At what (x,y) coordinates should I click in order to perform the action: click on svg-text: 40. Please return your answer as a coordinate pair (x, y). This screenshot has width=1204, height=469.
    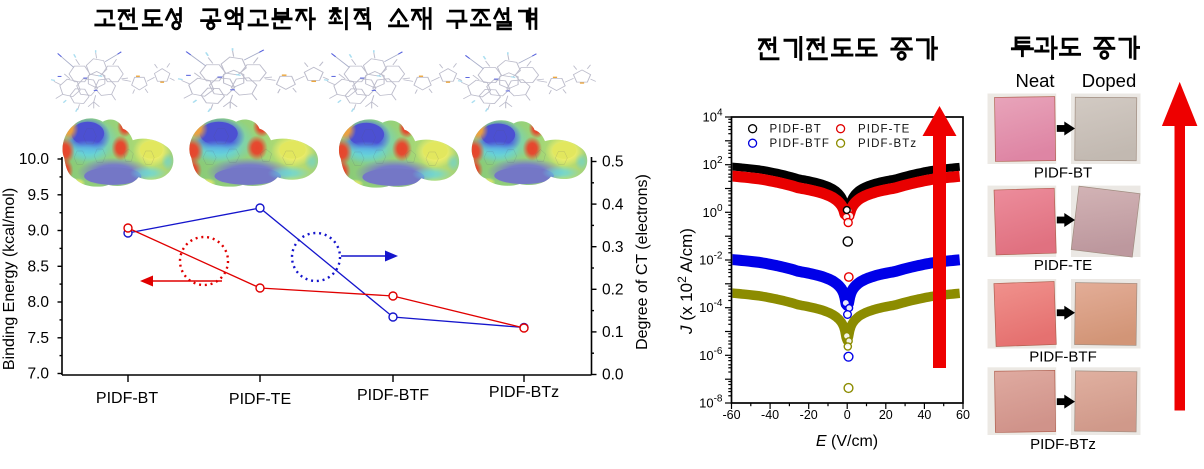
    Looking at the image, I should click on (924, 415).